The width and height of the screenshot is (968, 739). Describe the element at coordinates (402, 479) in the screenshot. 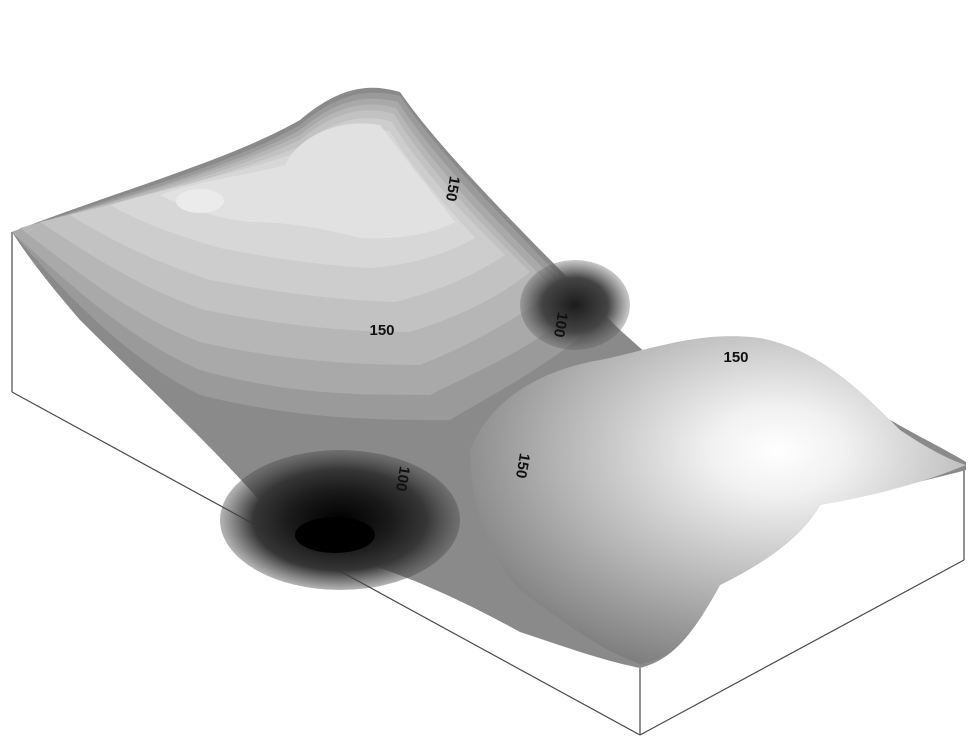

I see `contour-label-hollow: 100` at that location.